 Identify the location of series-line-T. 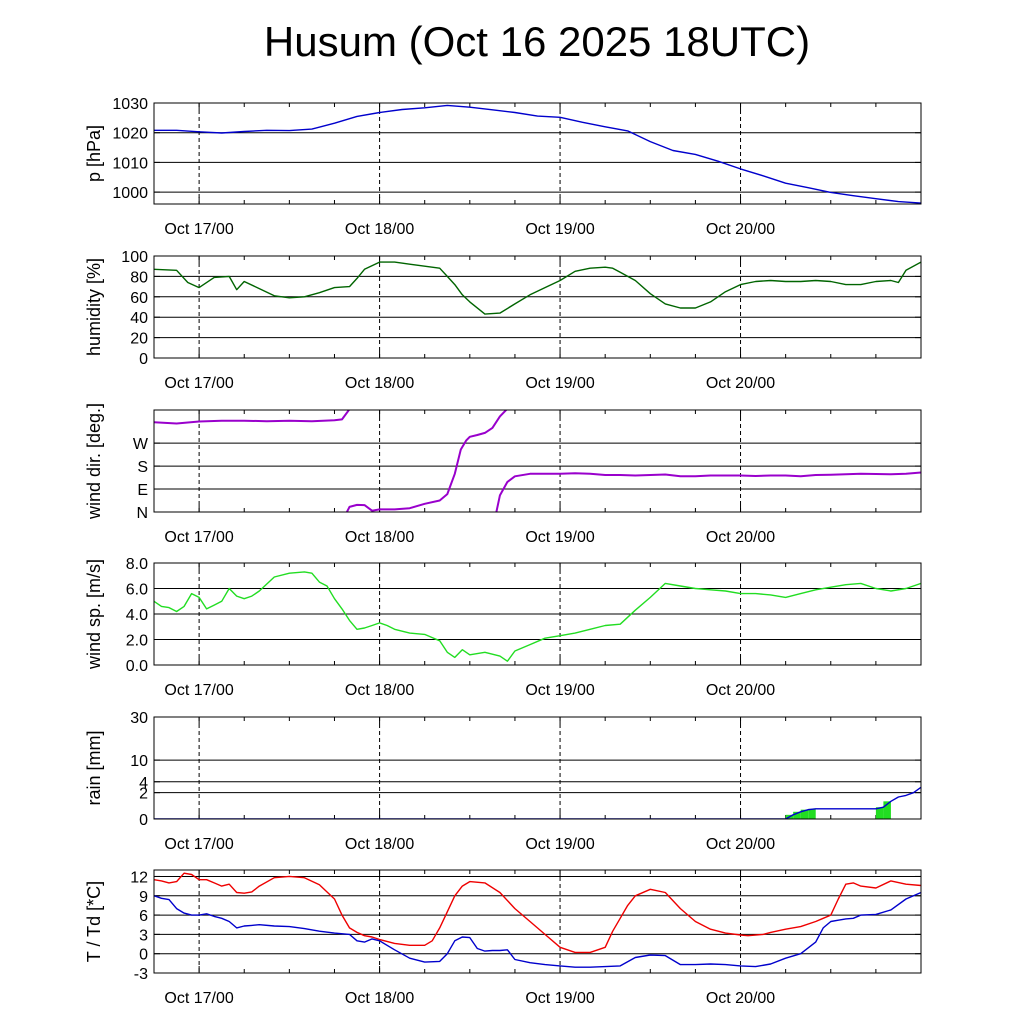
(537, 913).